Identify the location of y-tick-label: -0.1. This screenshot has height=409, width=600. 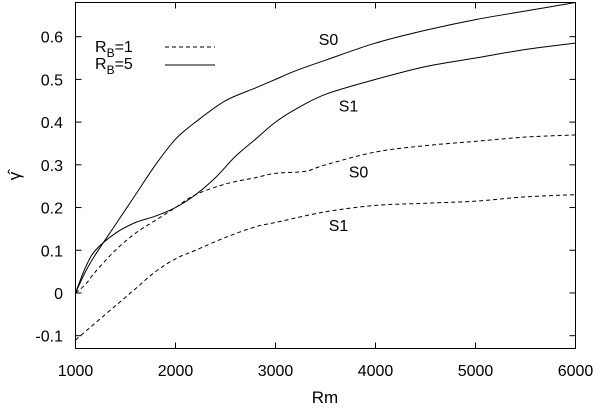
(49, 337).